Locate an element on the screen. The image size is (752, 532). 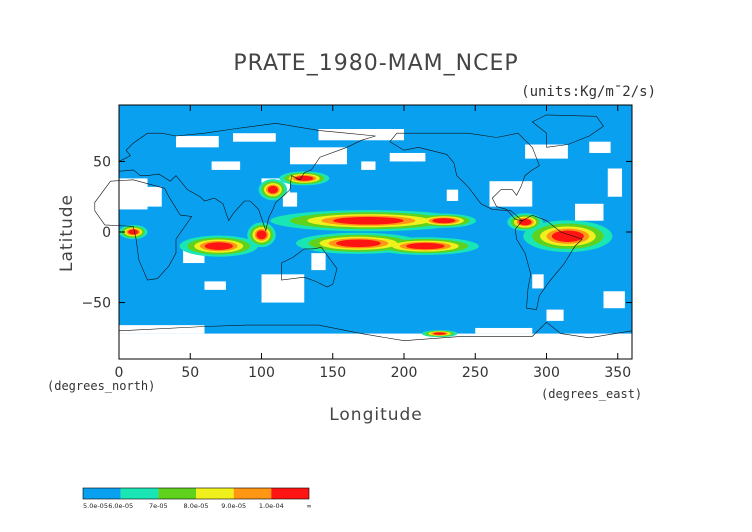
colorbar-label: 8.0e-05 is located at coordinates (196, 506).